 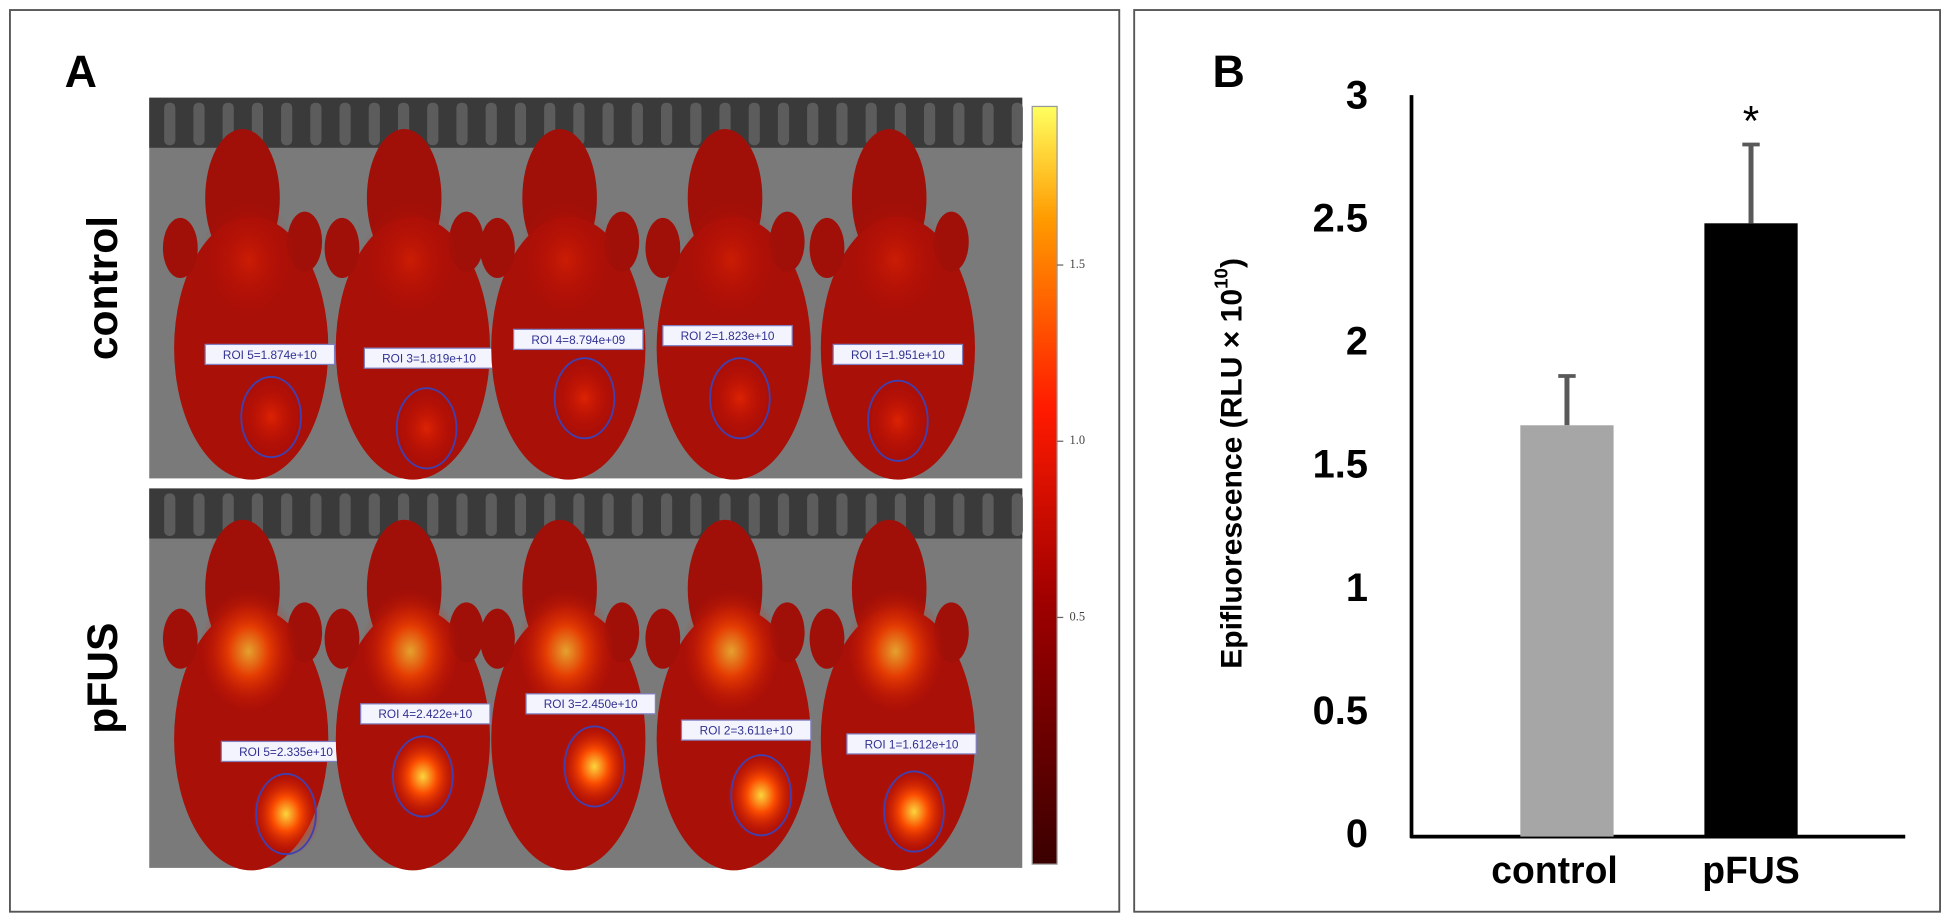 I want to click on mouse: ROI 3=2.450e+10, so click(x=568, y=695).